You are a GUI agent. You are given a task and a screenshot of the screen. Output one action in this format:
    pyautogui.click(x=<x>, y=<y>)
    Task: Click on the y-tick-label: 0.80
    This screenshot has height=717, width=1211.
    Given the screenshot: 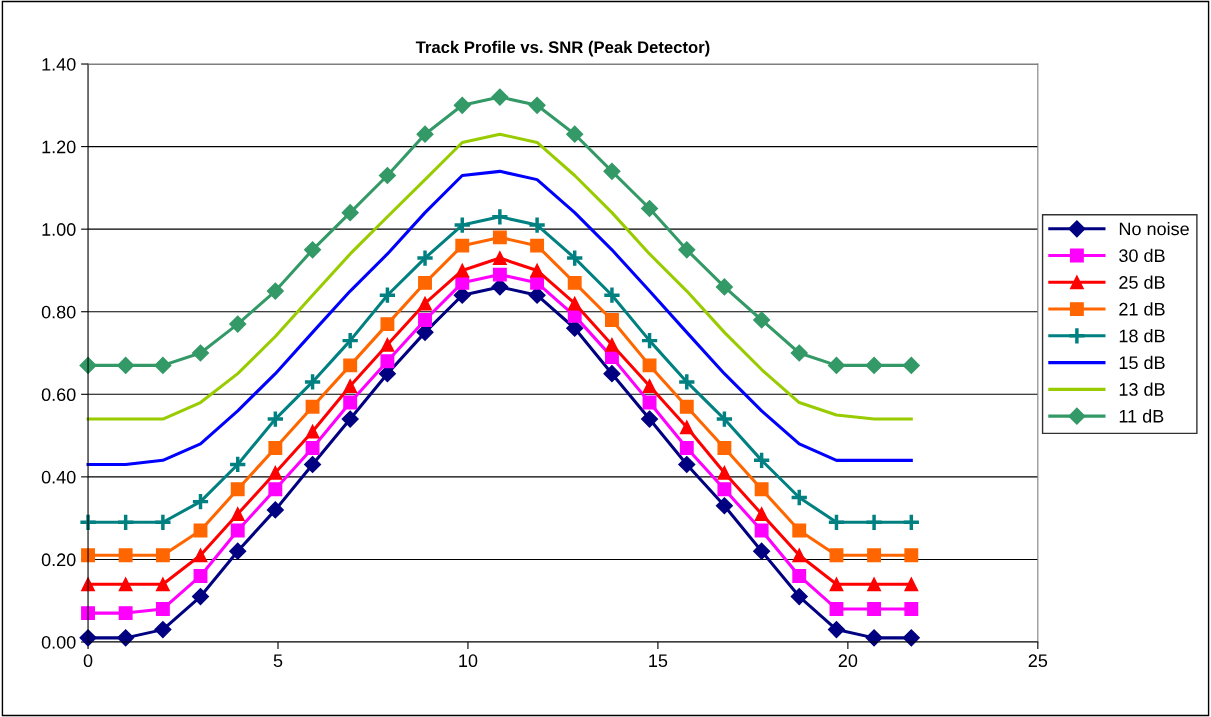 What is the action you would take?
    pyautogui.click(x=58, y=312)
    